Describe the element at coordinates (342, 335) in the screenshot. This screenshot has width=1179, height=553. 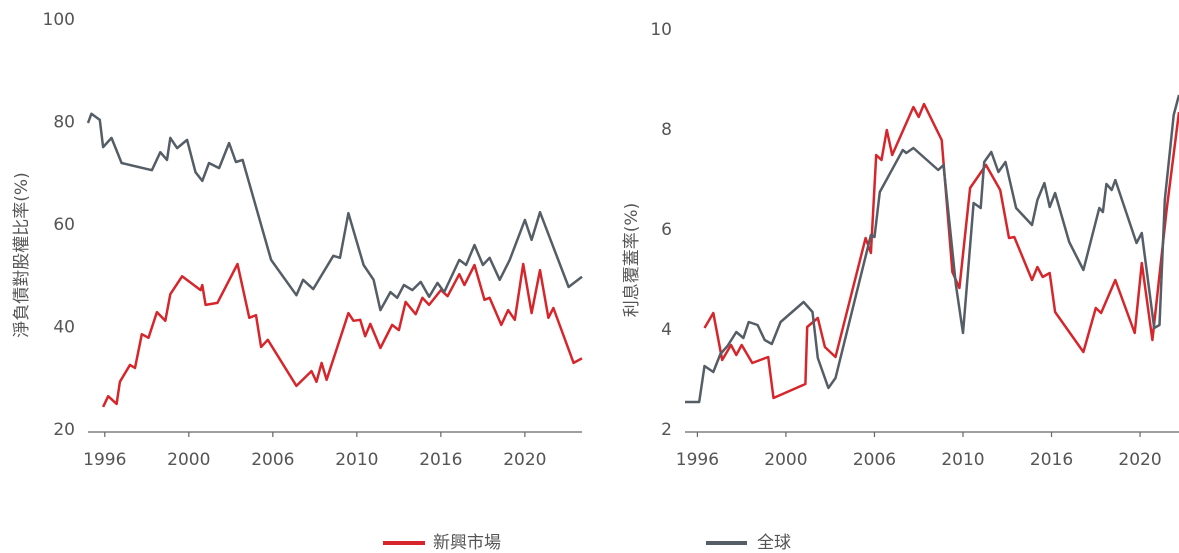
I see `series-line` at that location.